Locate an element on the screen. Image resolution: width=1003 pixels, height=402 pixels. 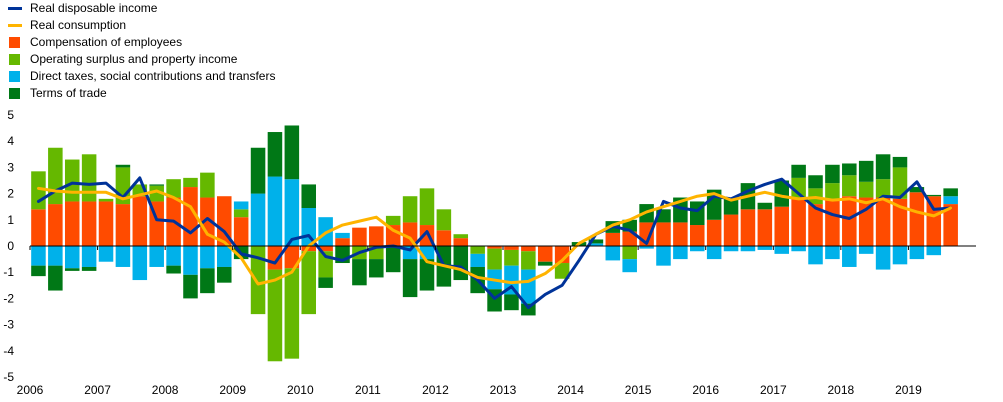
x-tick-label: 2016 is located at coordinates (705, 390).